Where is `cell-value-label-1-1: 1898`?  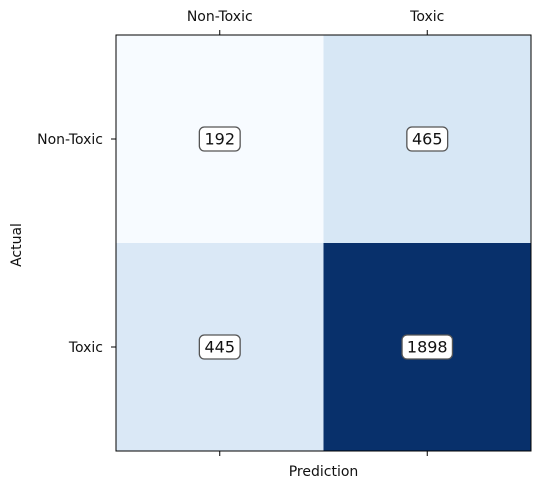
cell-value-label-1-1: 1898 is located at coordinates (427, 347).